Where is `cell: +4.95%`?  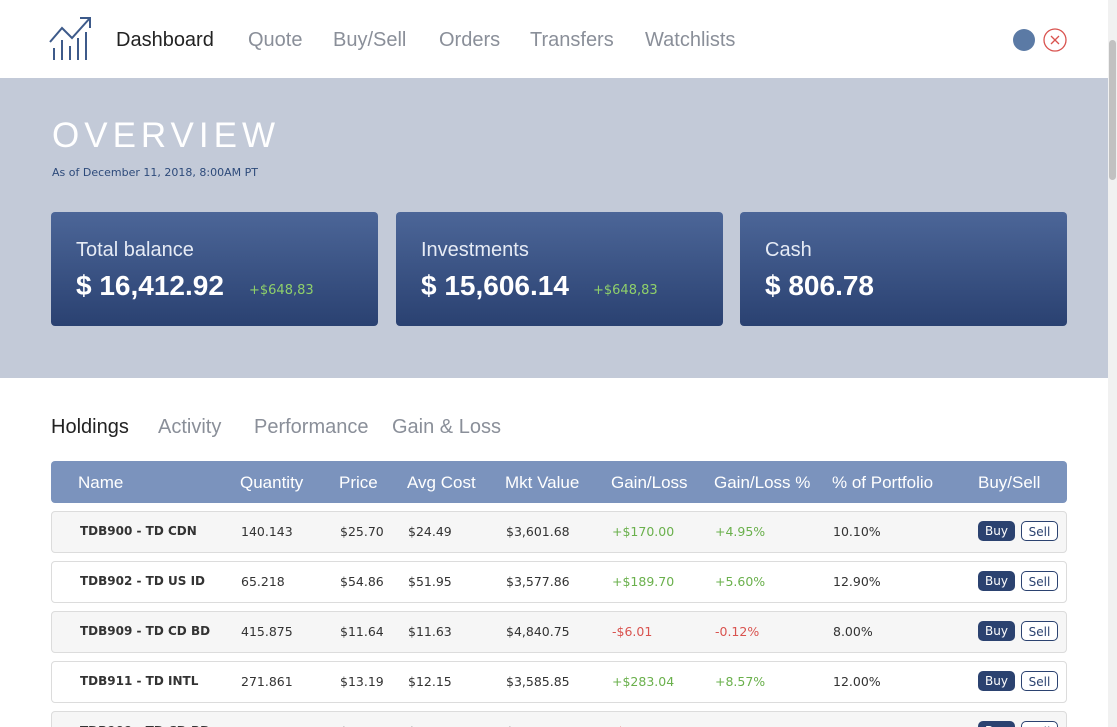
cell: +4.95% is located at coordinates (740, 531).